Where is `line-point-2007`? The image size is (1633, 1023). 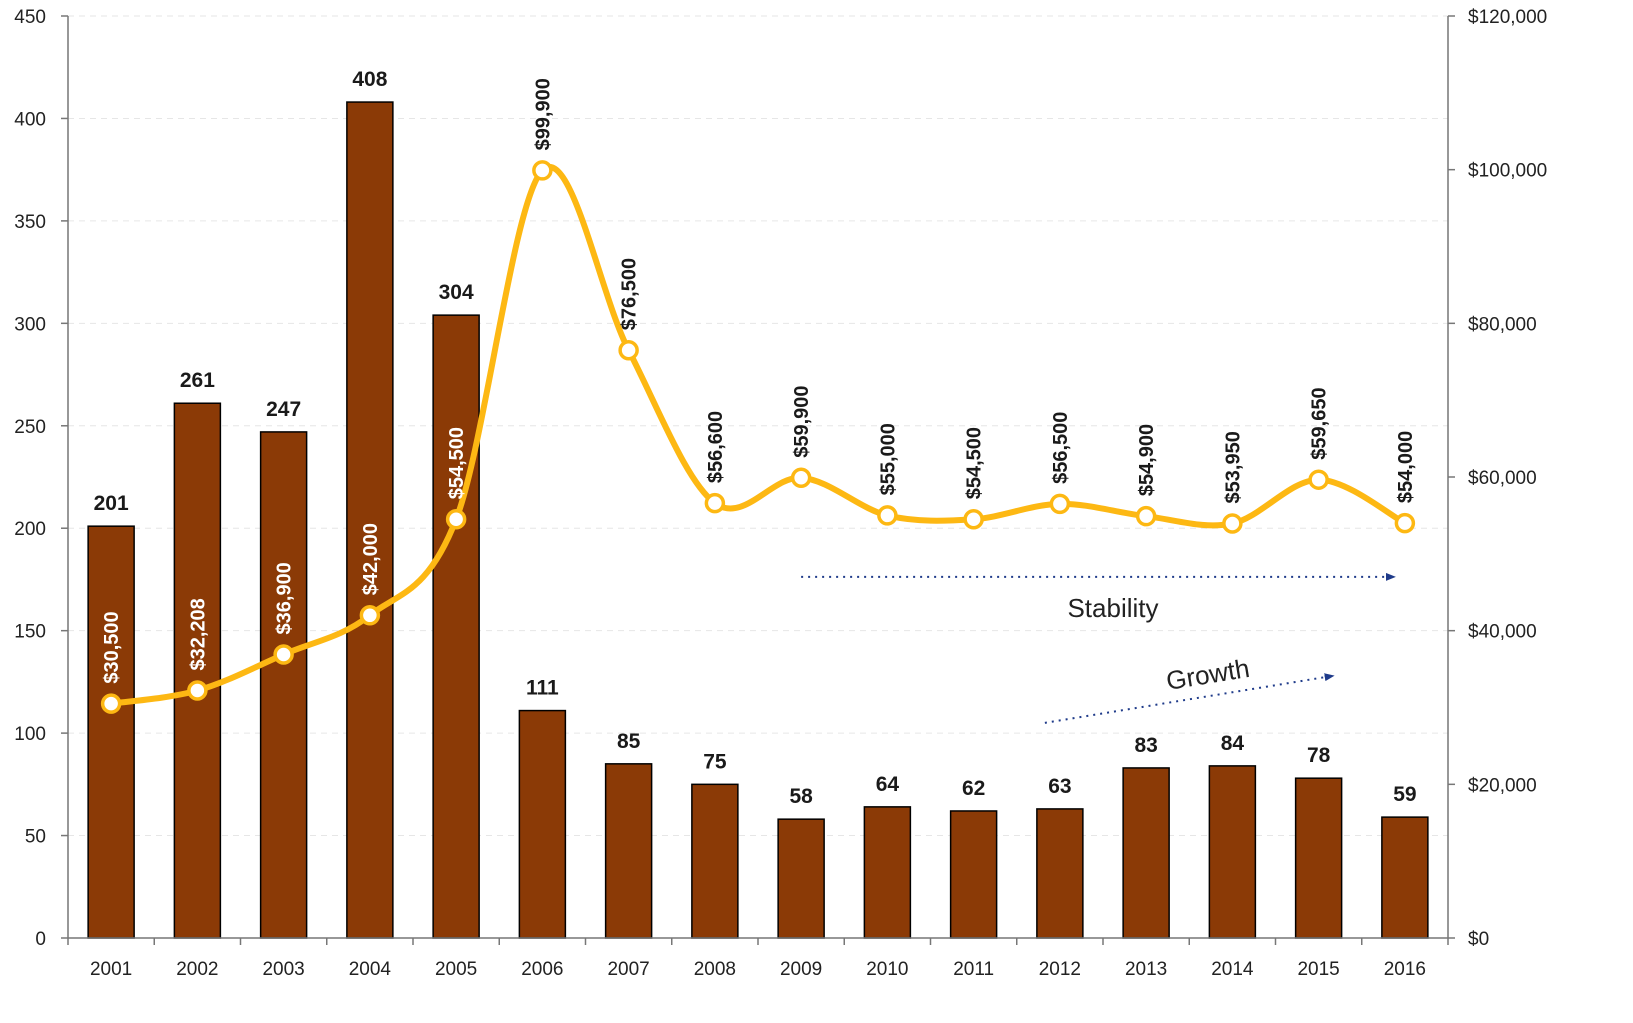 line-point-2007 is located at coordinates (628, 350).